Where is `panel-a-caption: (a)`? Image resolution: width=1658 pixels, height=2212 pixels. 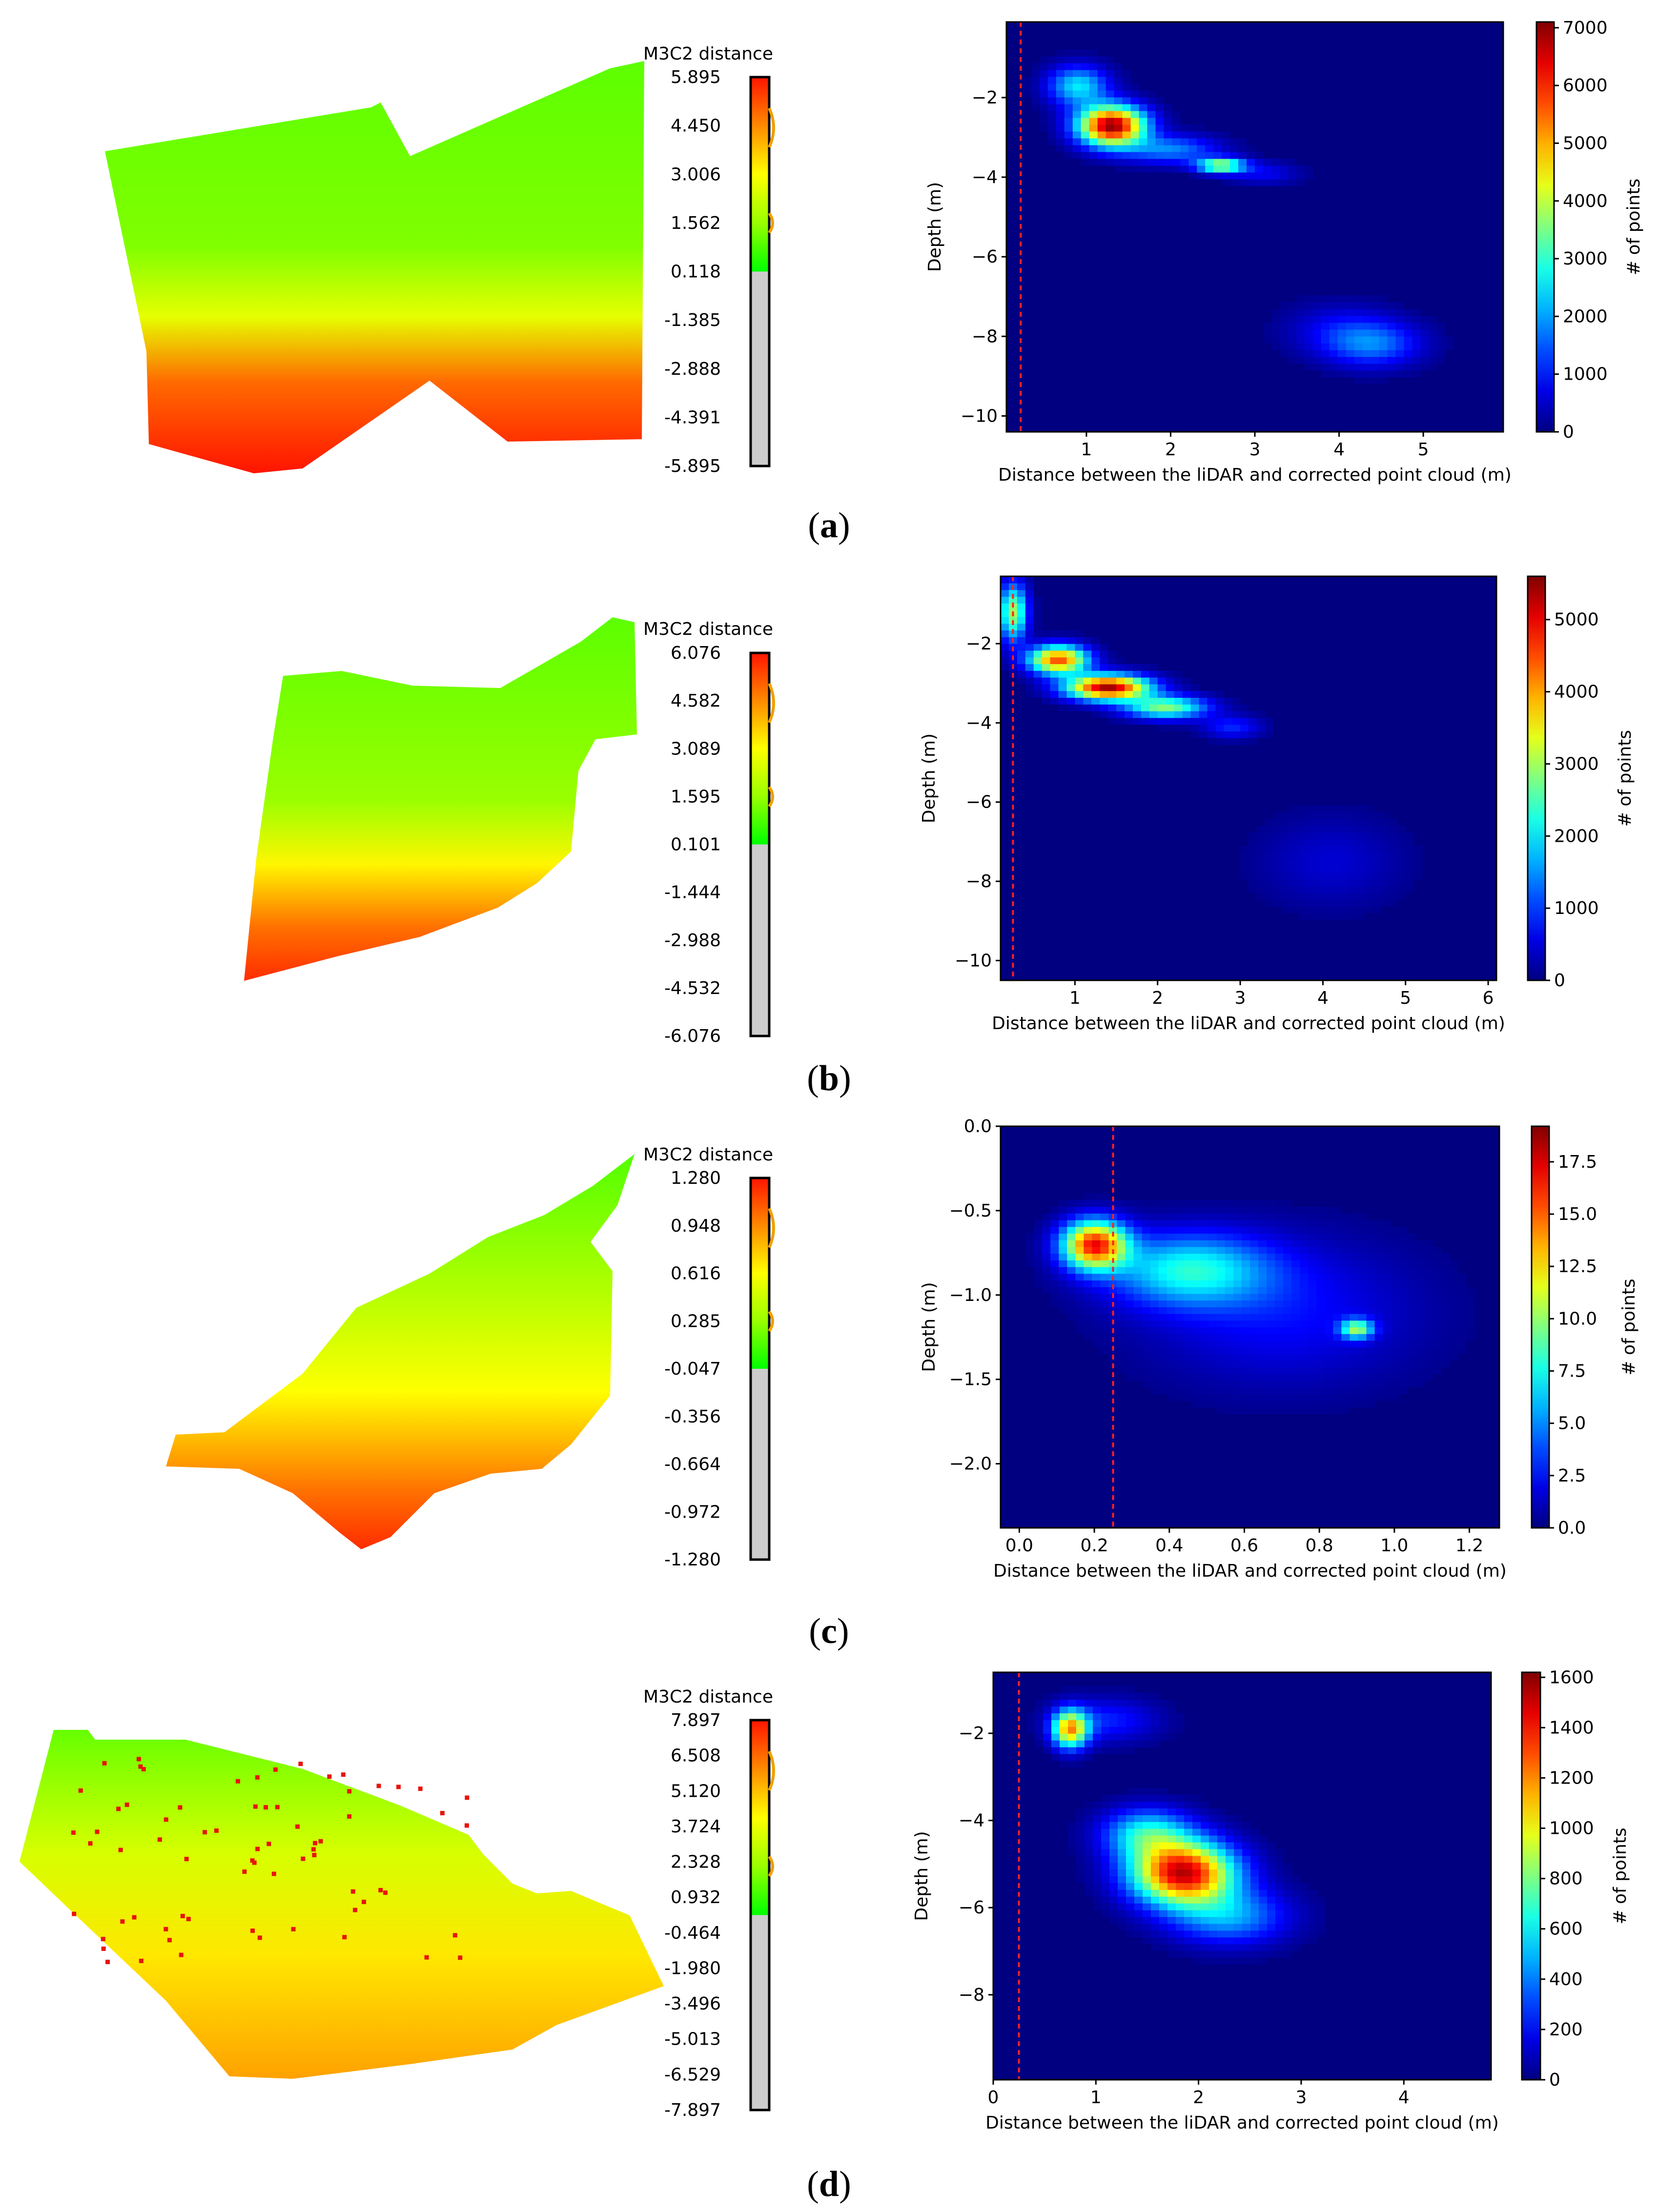 panel-a-caption: (a) is located at coordinates (829, 526).